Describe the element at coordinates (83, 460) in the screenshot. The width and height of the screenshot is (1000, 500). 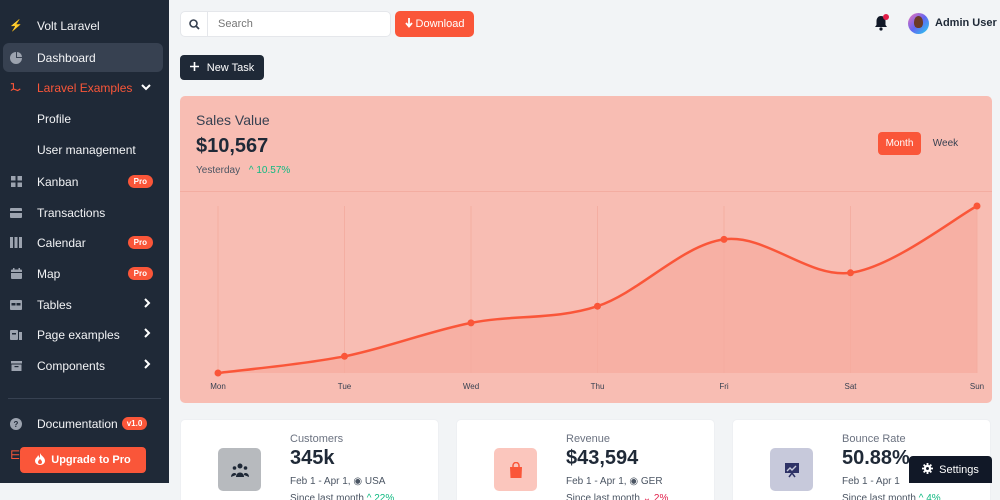
I see `upgrade-to-pro-button: Upgrade to Pro` at that location.